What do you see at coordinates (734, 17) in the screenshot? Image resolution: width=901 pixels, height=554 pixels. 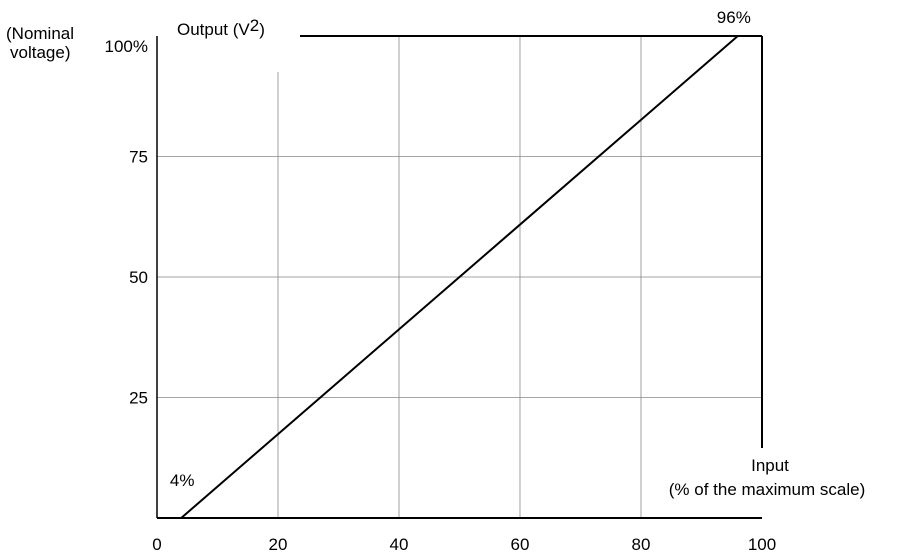 I see `annotation-1: 96%` at bounding box center [734, 17].